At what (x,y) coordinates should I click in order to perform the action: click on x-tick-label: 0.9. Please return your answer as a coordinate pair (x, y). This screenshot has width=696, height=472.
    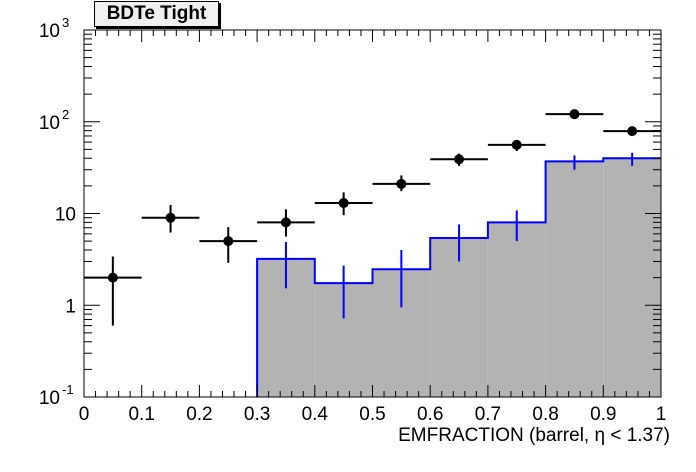
    Looking at the image, I should click on (603, 414).